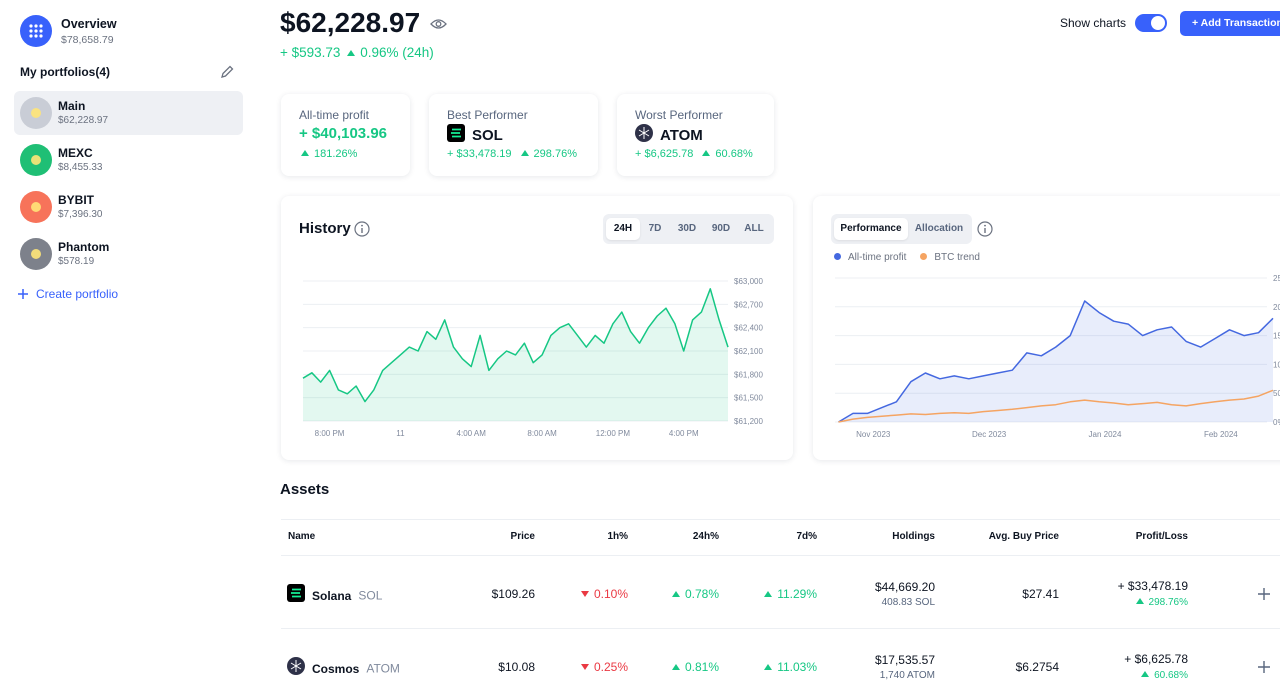 This screenshot has width=1280, height=690. Describe the element at coordinates (83, 120) in the screenshot. I see `portfolio-value: $62,228.97` at that location.